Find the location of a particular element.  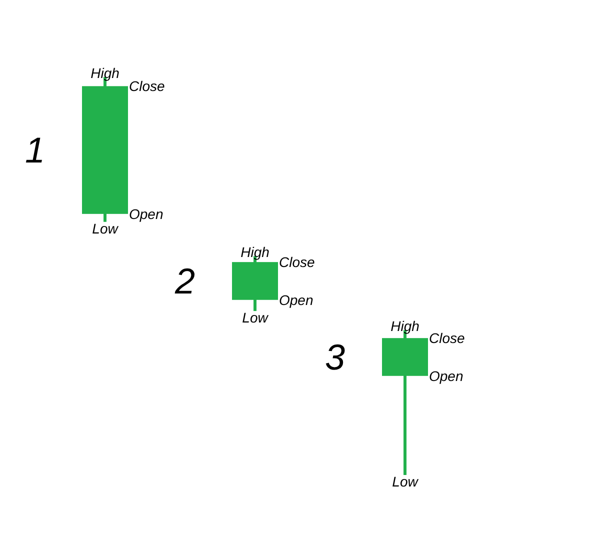

x-tick-label: 3 is located at coordinates (335, 357).